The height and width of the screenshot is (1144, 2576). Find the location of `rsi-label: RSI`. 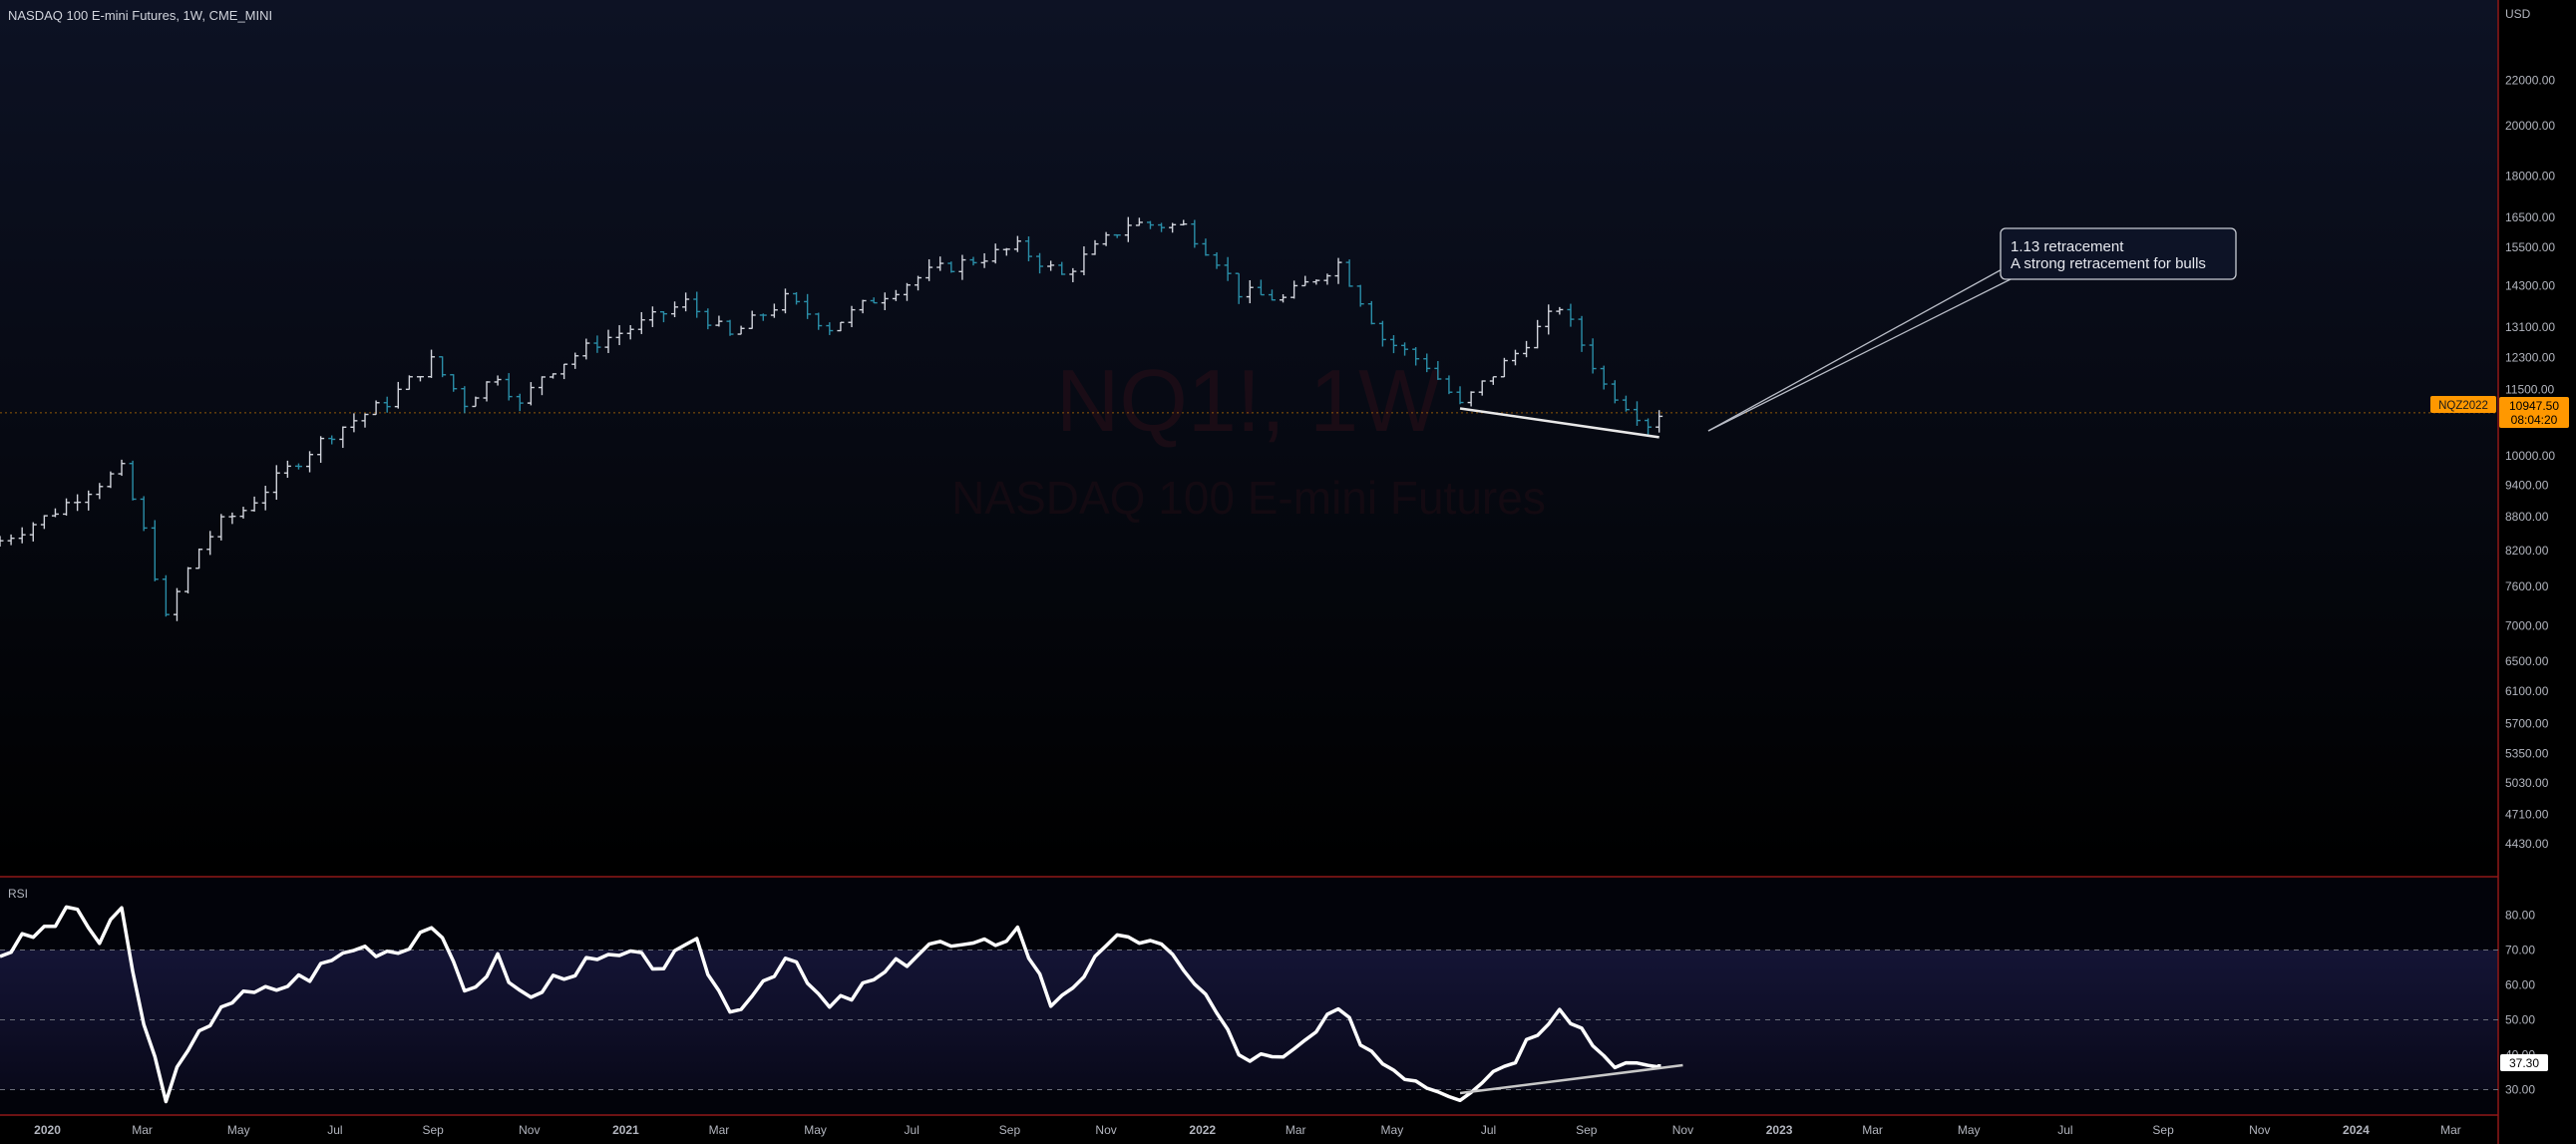

rsi-label: RSI is located at coordinates (18, 894).